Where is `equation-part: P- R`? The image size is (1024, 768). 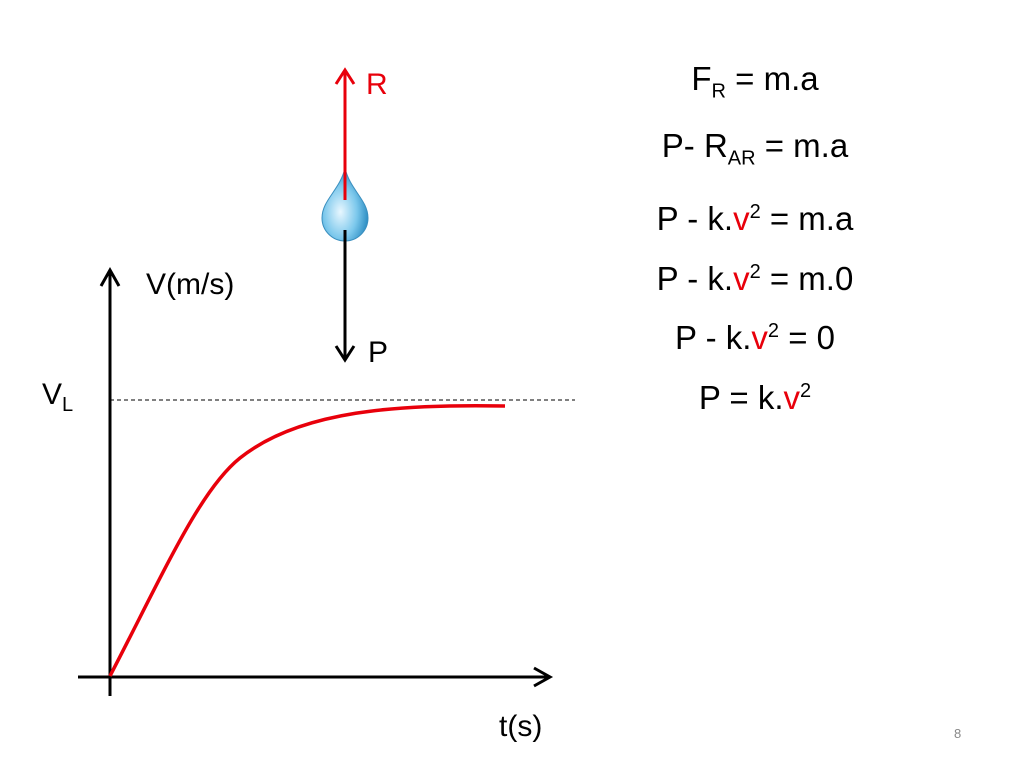 equation-part: P- R is located at coordinates (694, 146).